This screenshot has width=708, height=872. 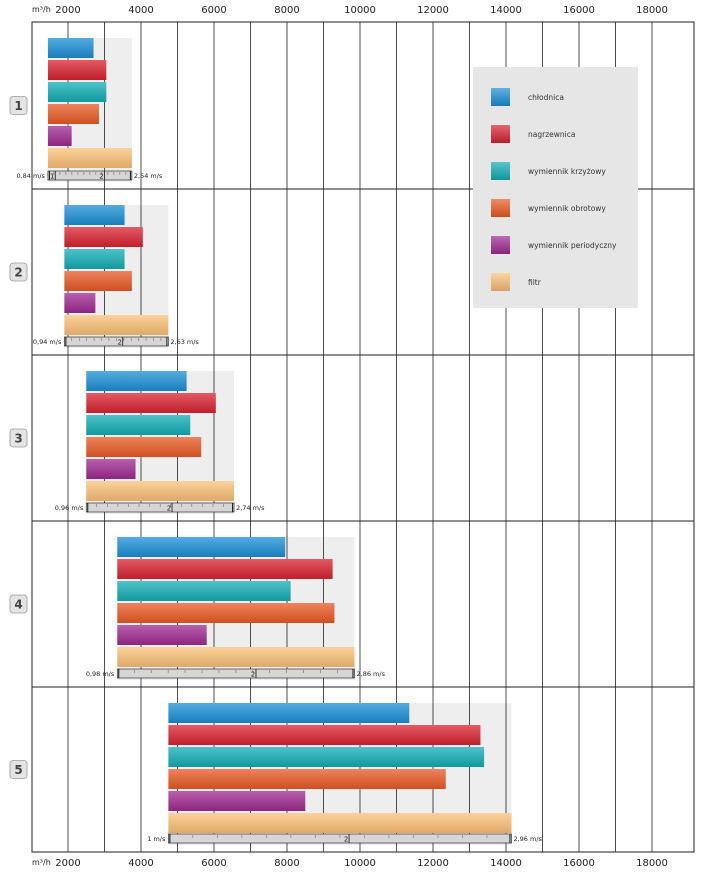 I want to click on group-badge-label: 4, so click(x=18, y=605).